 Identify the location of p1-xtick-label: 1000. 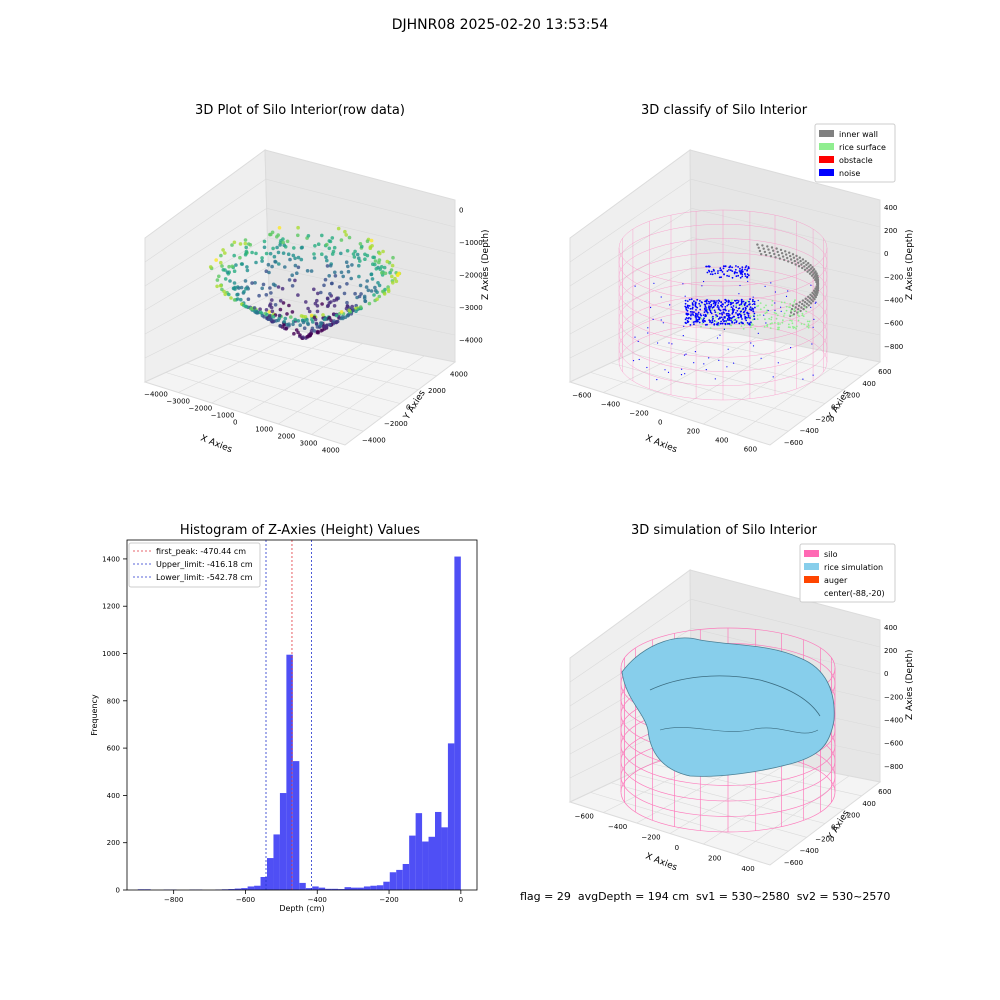
(264, 430).